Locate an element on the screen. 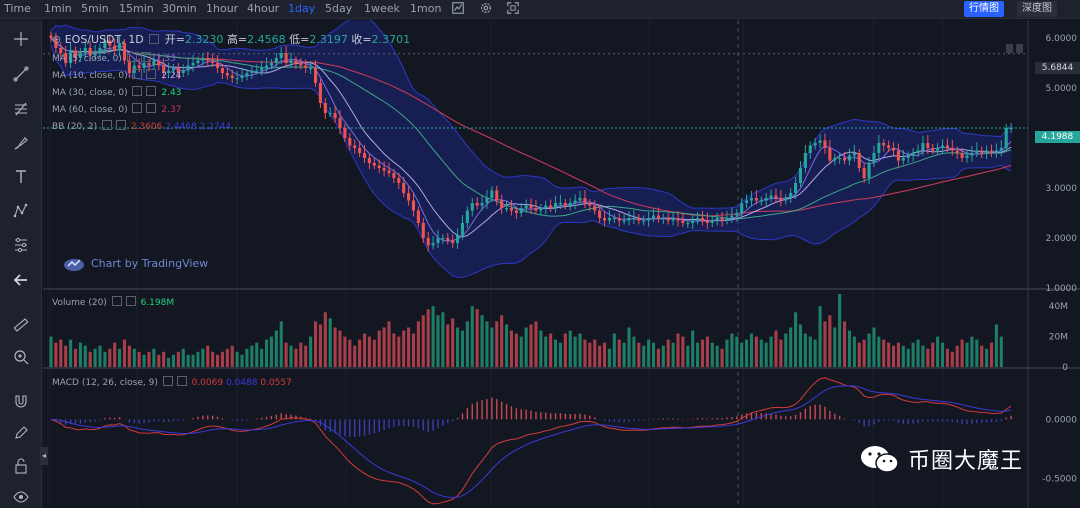  fib-tool-icon is located at coordinates (21, 109).